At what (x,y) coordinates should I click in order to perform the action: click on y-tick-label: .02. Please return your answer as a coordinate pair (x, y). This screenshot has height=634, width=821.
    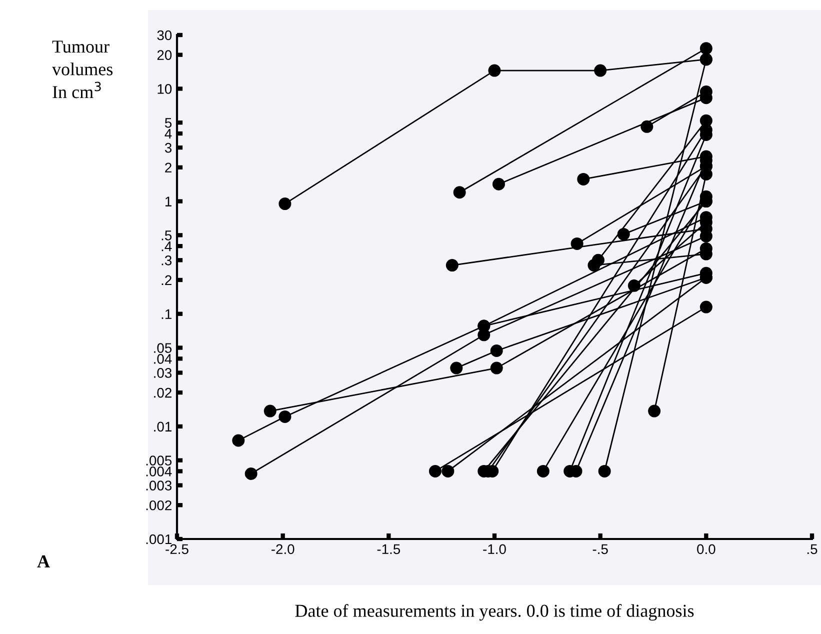
    Looking at the image, I should click on (163, 393).